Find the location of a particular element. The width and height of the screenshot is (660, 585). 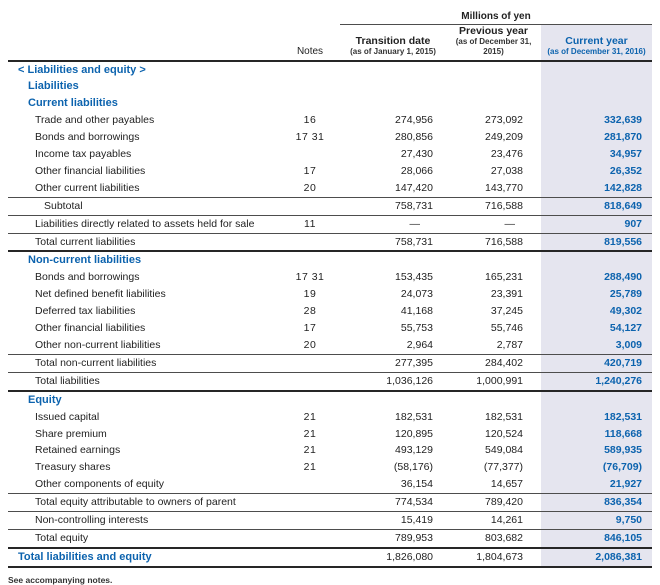

row-label: Income tax payables is located at coordinates (83, 154).